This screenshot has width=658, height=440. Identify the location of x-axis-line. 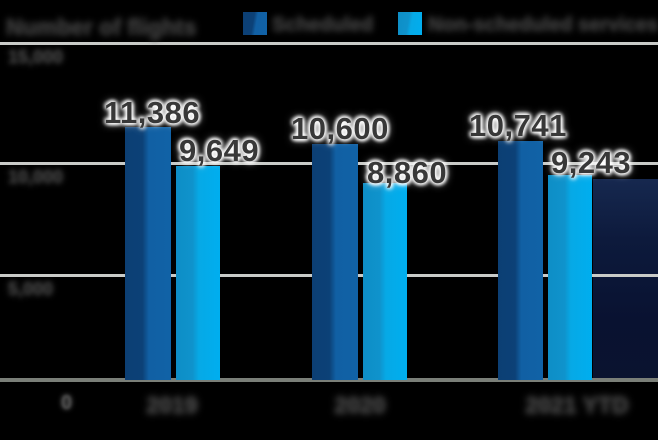
(329, 380).